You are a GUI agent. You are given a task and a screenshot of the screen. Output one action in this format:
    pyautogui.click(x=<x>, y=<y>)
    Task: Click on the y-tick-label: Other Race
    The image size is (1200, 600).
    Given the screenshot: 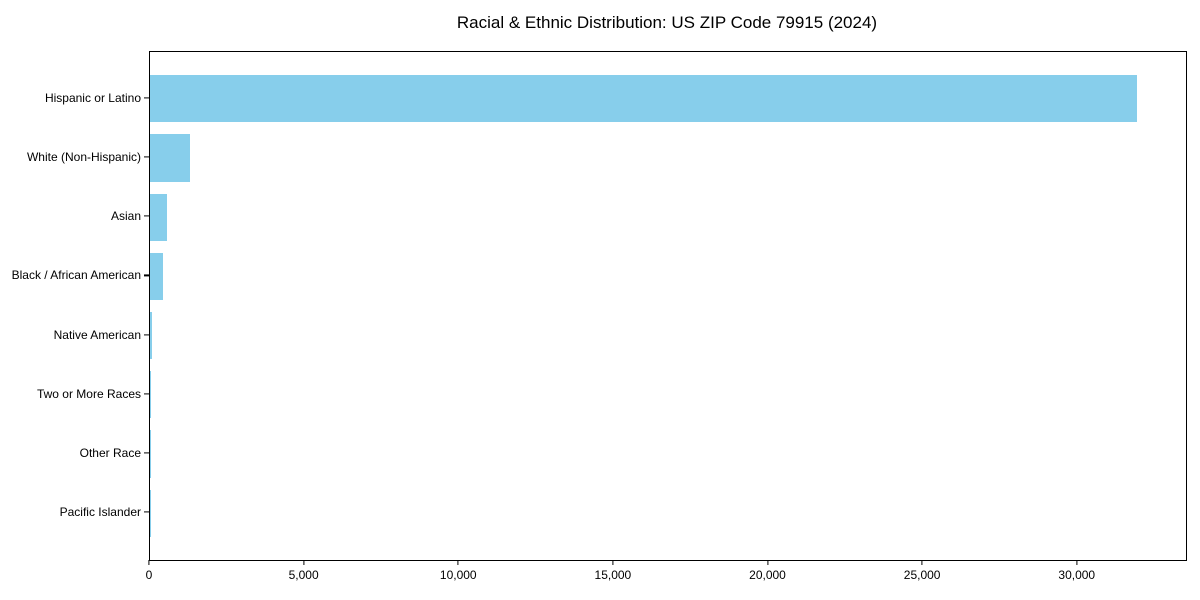 What is the action you would take?
    pyautogui.click(x=110, y=453)
    